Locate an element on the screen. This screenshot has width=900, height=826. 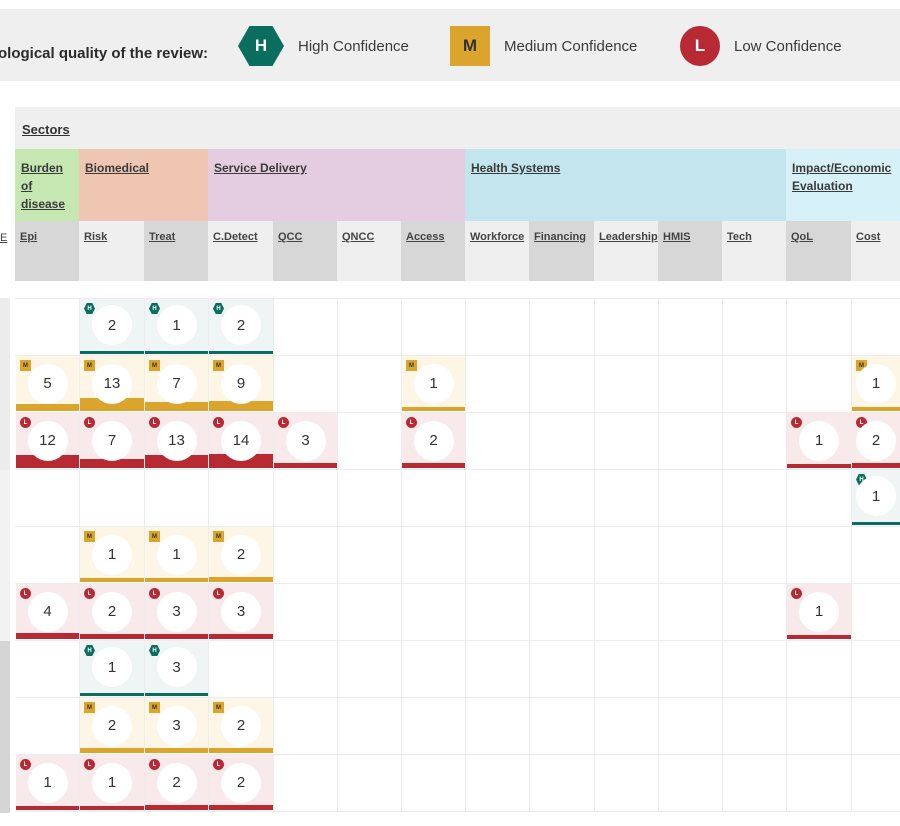
medium-confidence-square-icon: M is located at coordinates (89, 536).